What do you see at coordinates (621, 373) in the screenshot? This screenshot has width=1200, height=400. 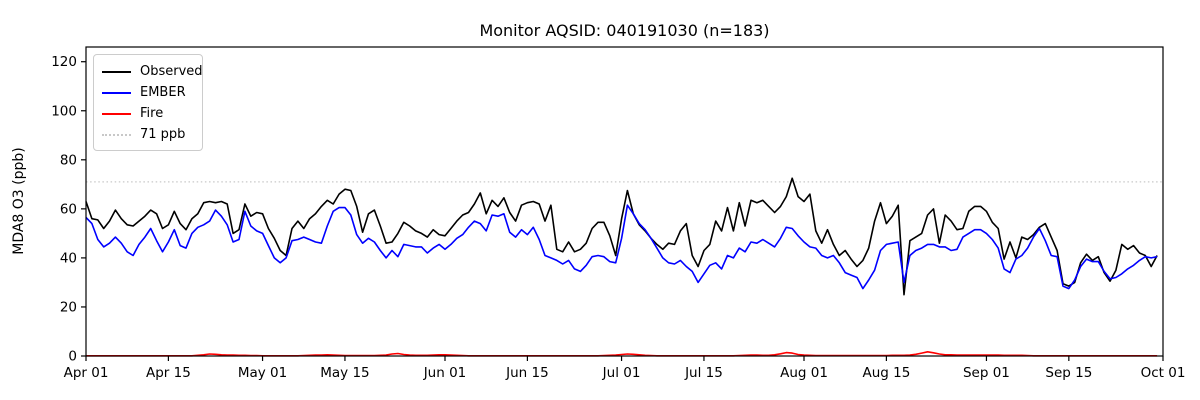 I see `x-tick-label: Jul 01` at bounding box center [621, 373].